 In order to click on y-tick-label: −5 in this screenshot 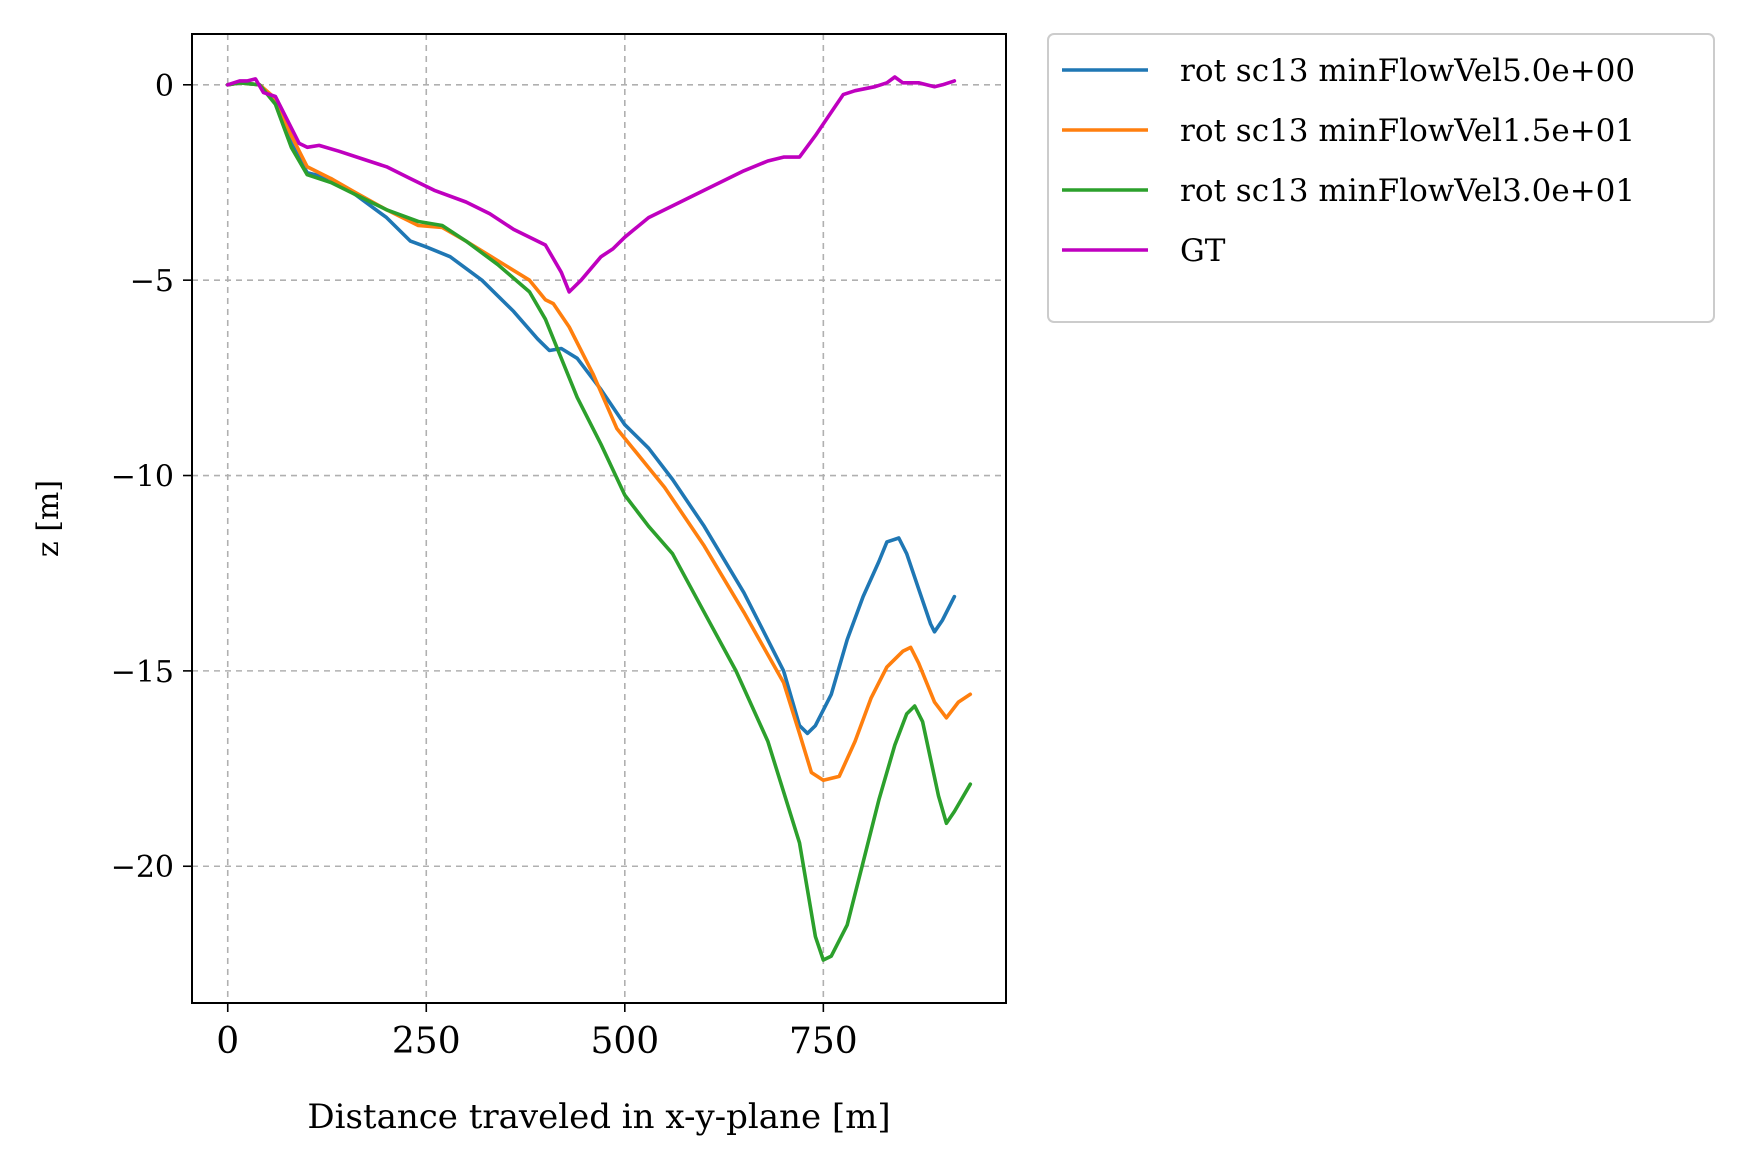, I will do `click(152, 281)`.